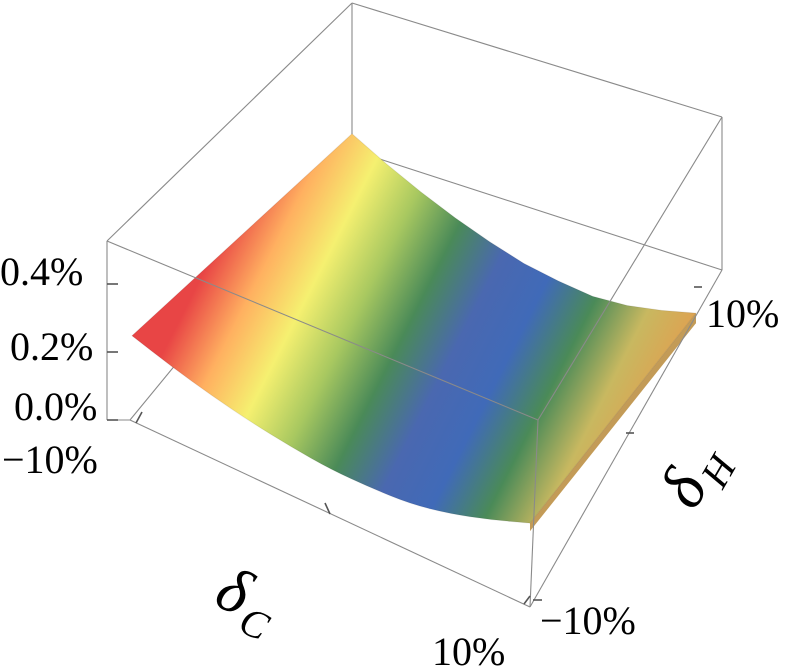 Image resolution: width=800 pixels, height=672 pixels. I want to click on y-tick-label-max: 10%, so click(742, 313).